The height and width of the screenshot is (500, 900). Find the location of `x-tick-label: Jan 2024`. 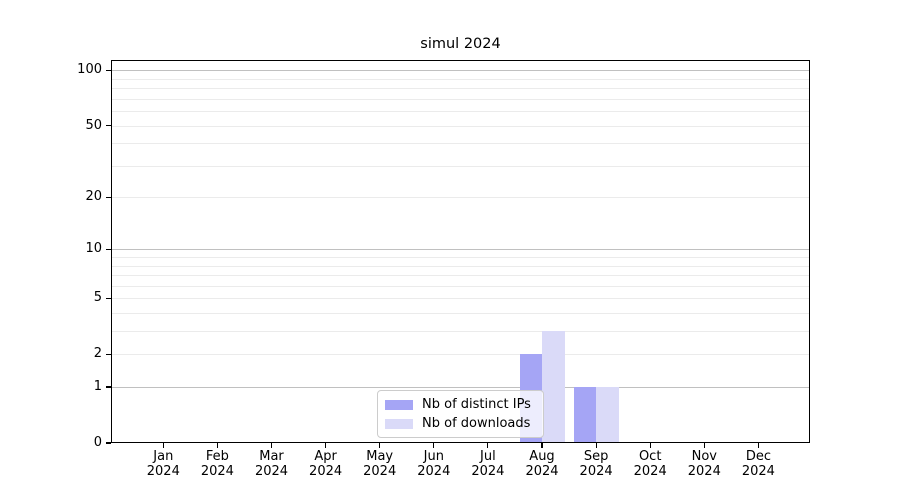

x-tick-label: Jan 2024 is located at coordinates (163, 464).